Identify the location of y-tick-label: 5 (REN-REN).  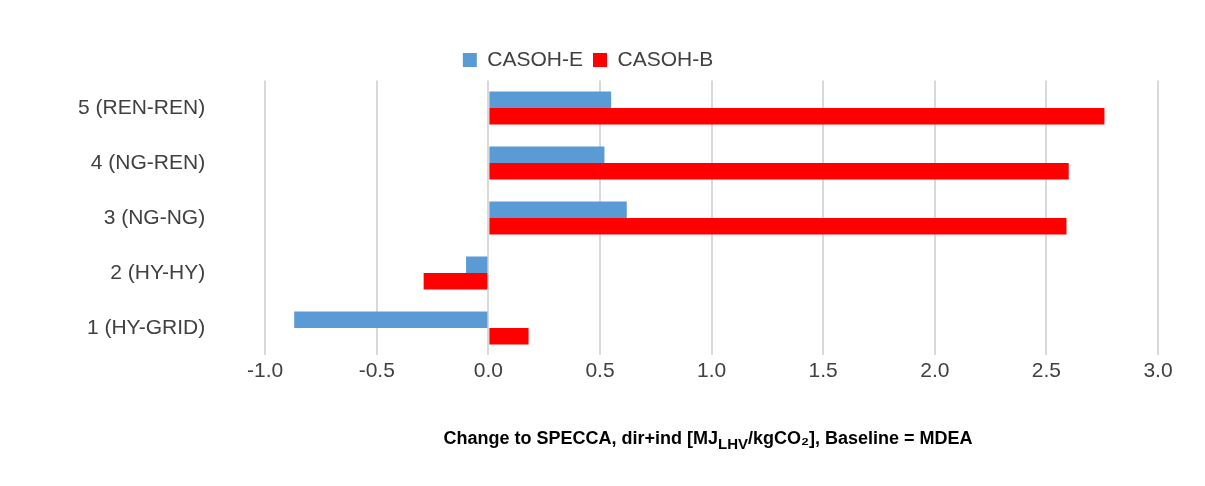
(142, 106).